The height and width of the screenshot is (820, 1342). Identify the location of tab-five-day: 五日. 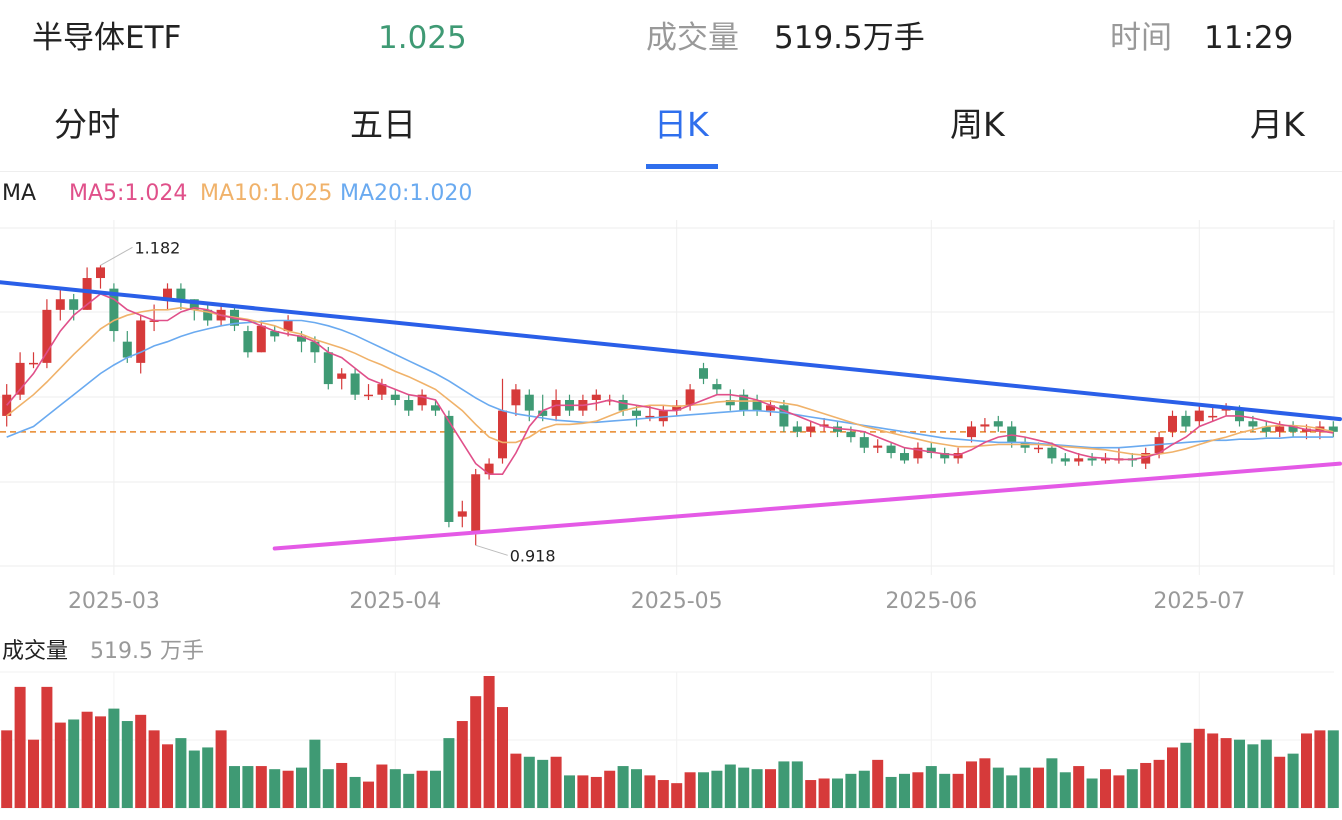
(383, 124).